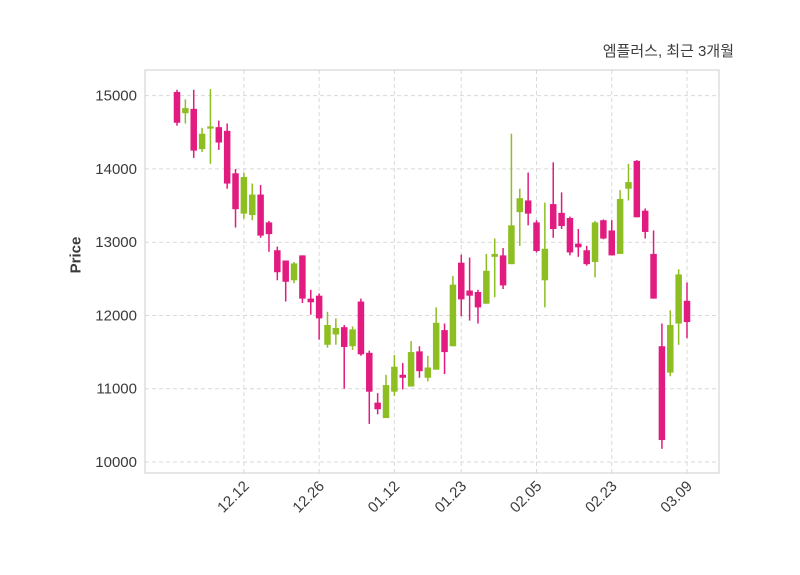 This screenshot has height=575, width=800. I want to click on x-tick-labels: 12.12 12.26 01.12 01.23 02.05 02.23 03.09, so click(455, 497).